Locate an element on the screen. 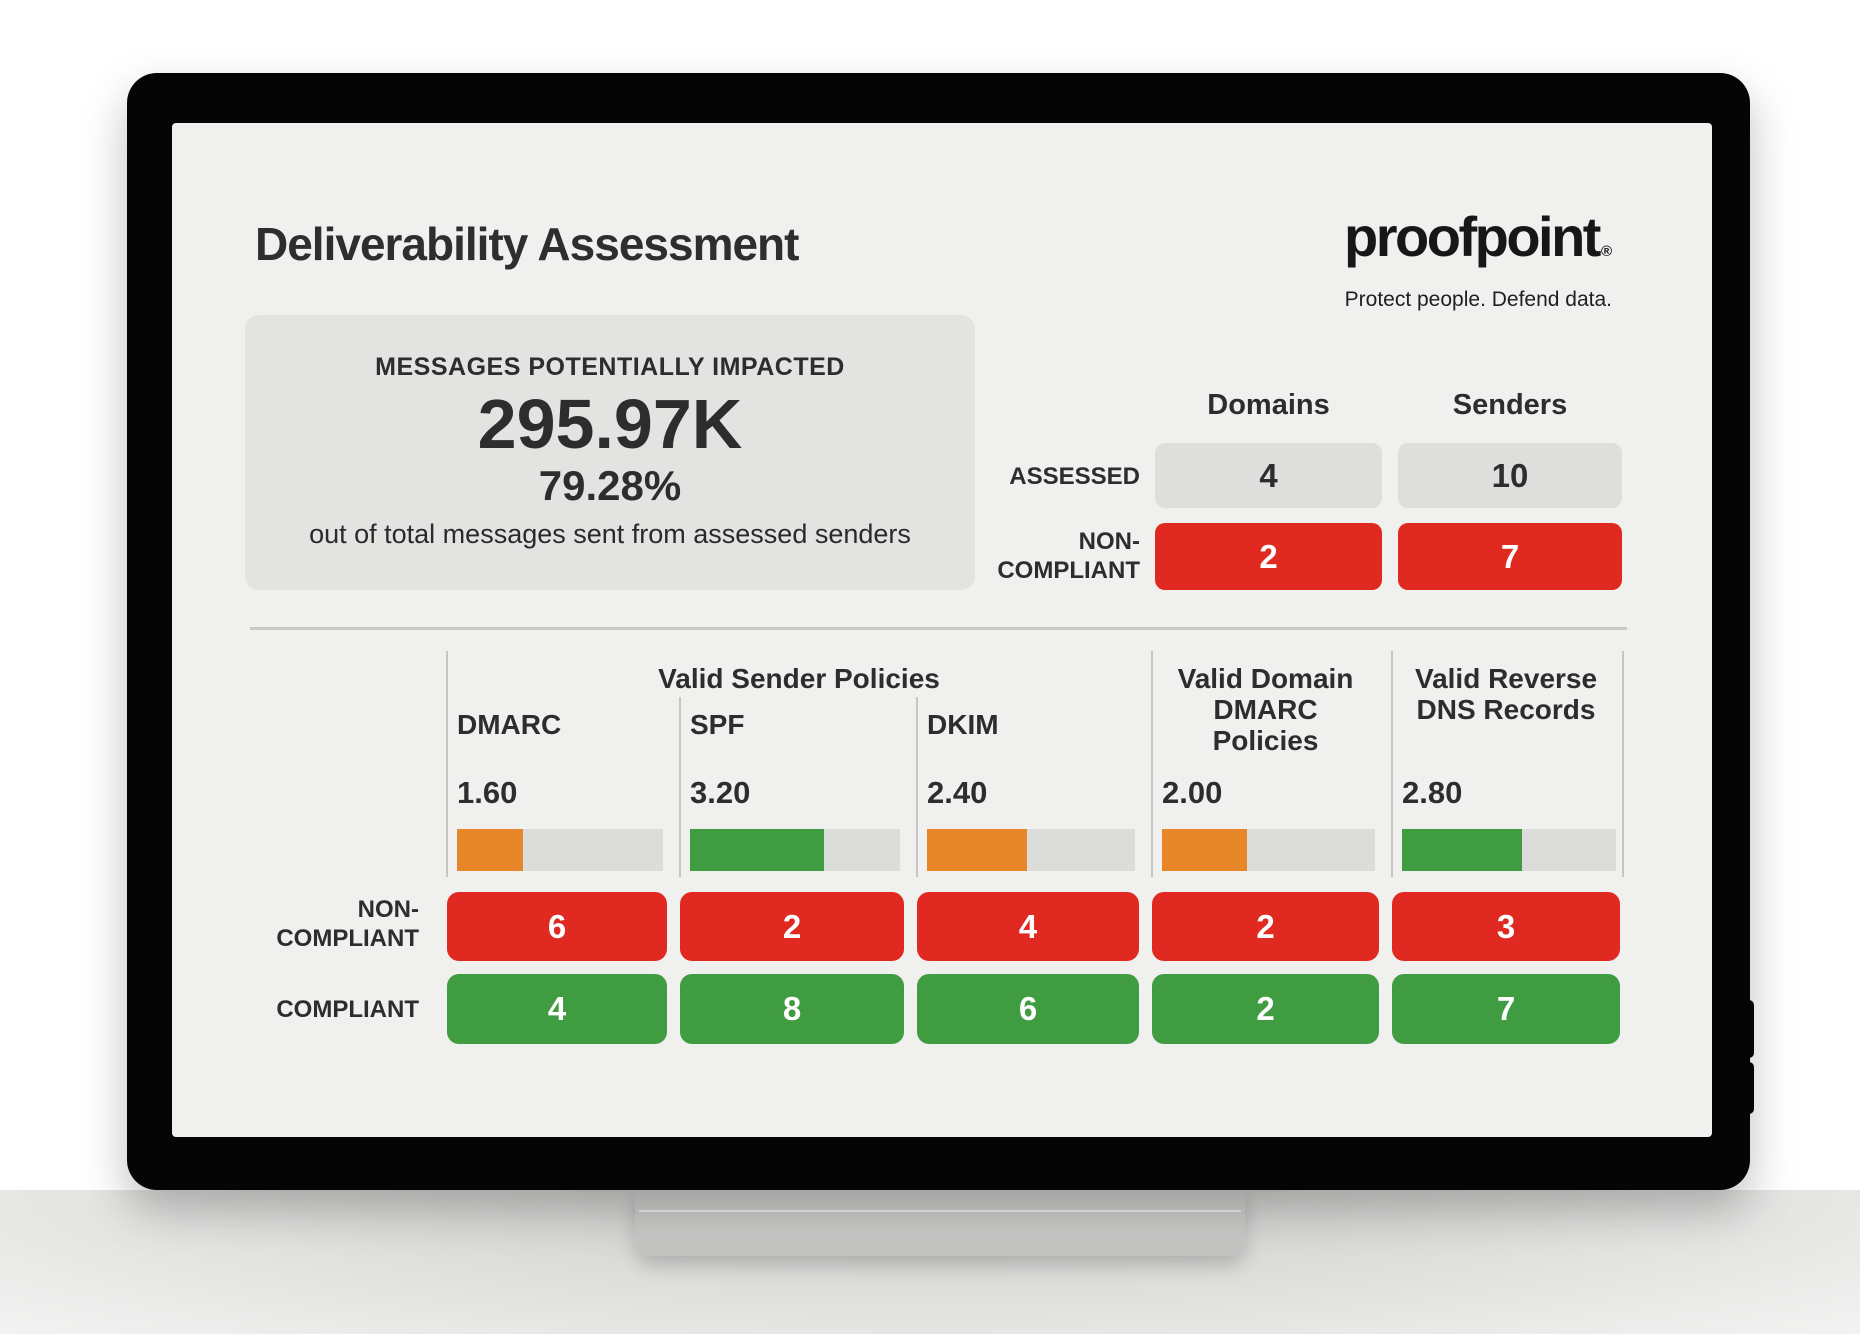 Image resolution: width=1860 pixels, height=1334 pixels. column-header: Valid Reverse DNS Records is located at coordinates (1506, 694).